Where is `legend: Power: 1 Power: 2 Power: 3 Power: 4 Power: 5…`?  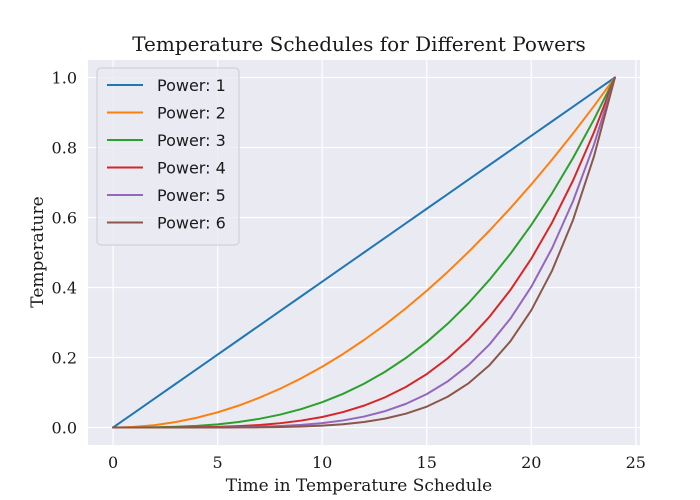 legend: Power: 1 Power: 2 Power: 3 Power: 4 Power: 5… is located at coordinates (168, 156).